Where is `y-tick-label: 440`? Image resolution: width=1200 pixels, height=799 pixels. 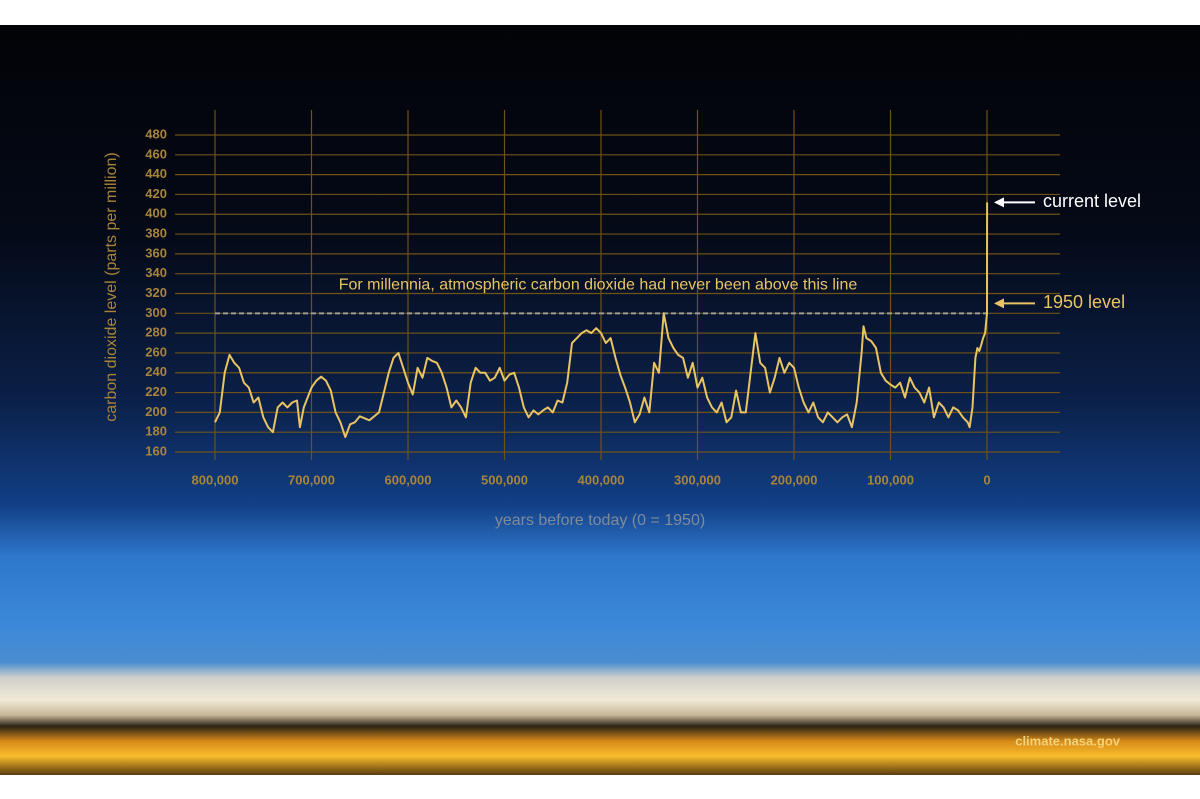
y-tick-label: 440 is located at coordinates (156, 173).